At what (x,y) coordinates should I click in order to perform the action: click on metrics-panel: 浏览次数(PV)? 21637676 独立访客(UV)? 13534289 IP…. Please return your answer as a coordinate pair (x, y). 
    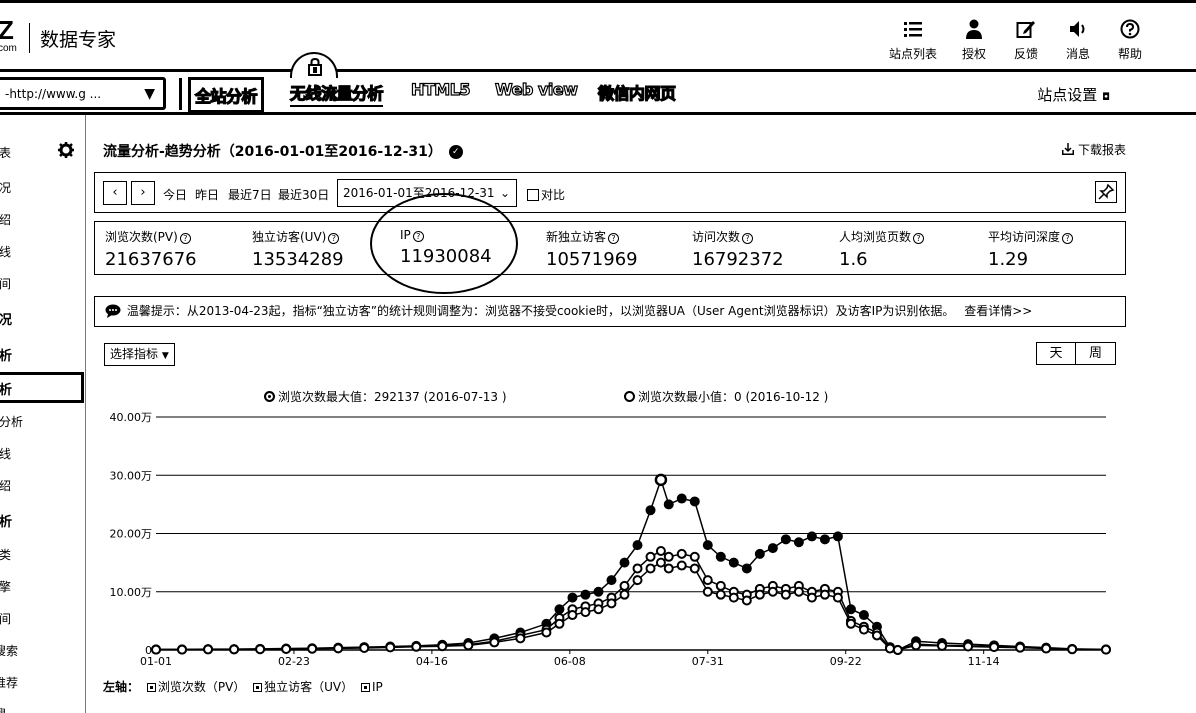
    Looking at the image, I should click on (610, 248).